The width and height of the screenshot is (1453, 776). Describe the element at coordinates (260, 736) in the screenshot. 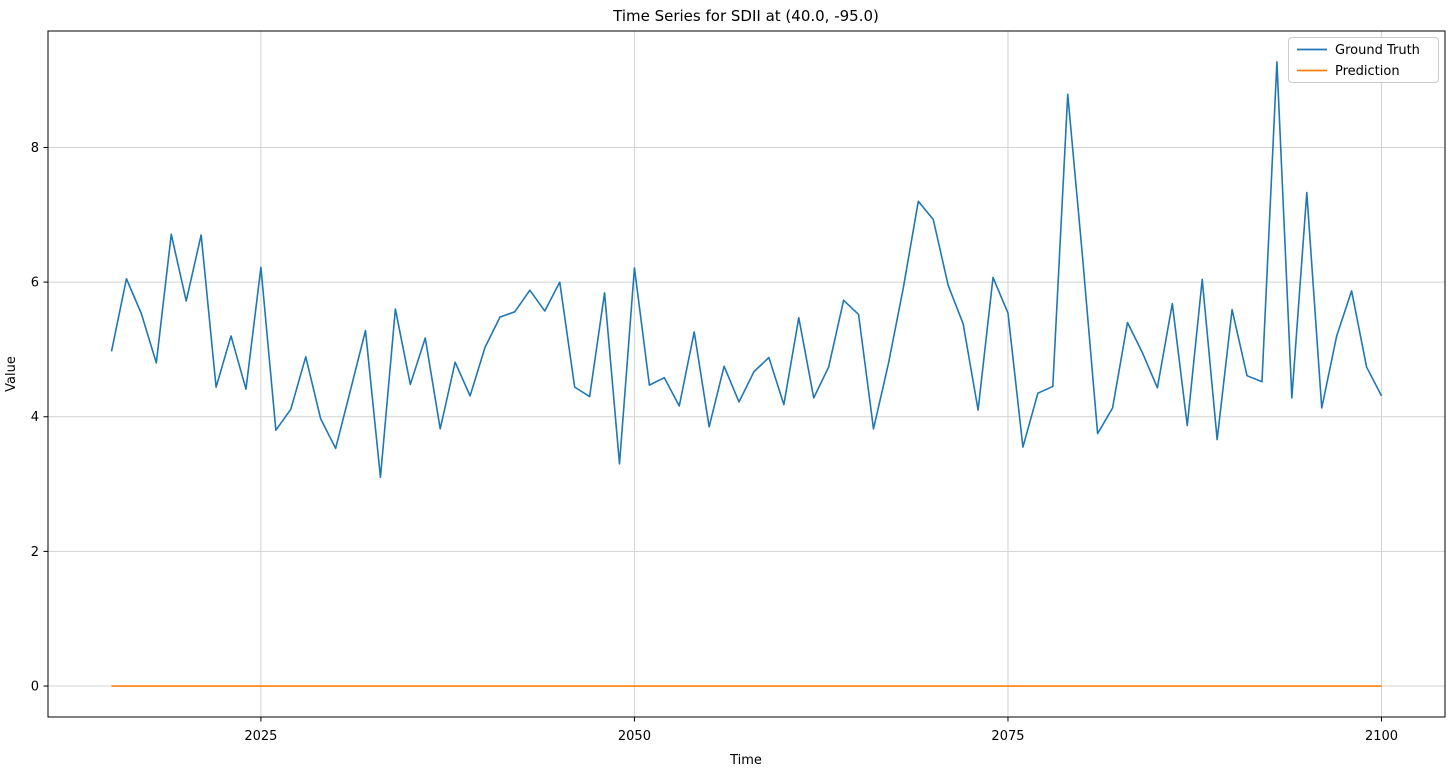

I see `x-tick-label: 2025` at that location.